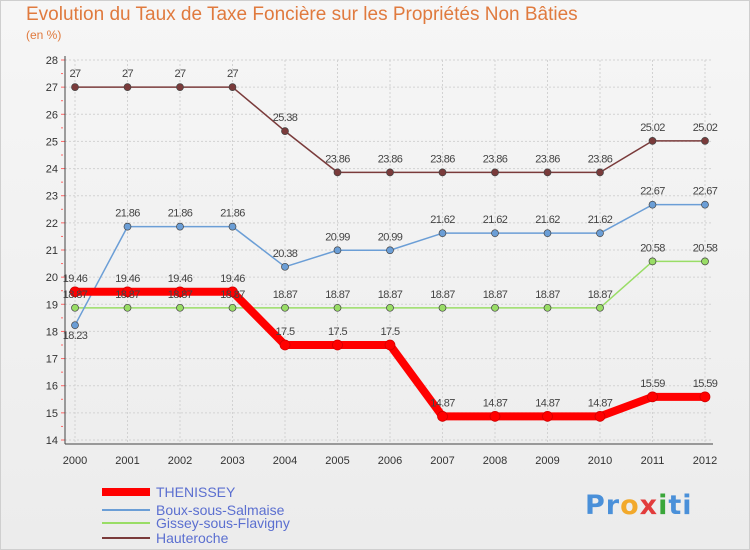 Image resolution: width=750 pixels, height=550 pixels. Describe the element at coordinates (652, 384) in the screenshot. I see `data-label: 15.59` at that location.